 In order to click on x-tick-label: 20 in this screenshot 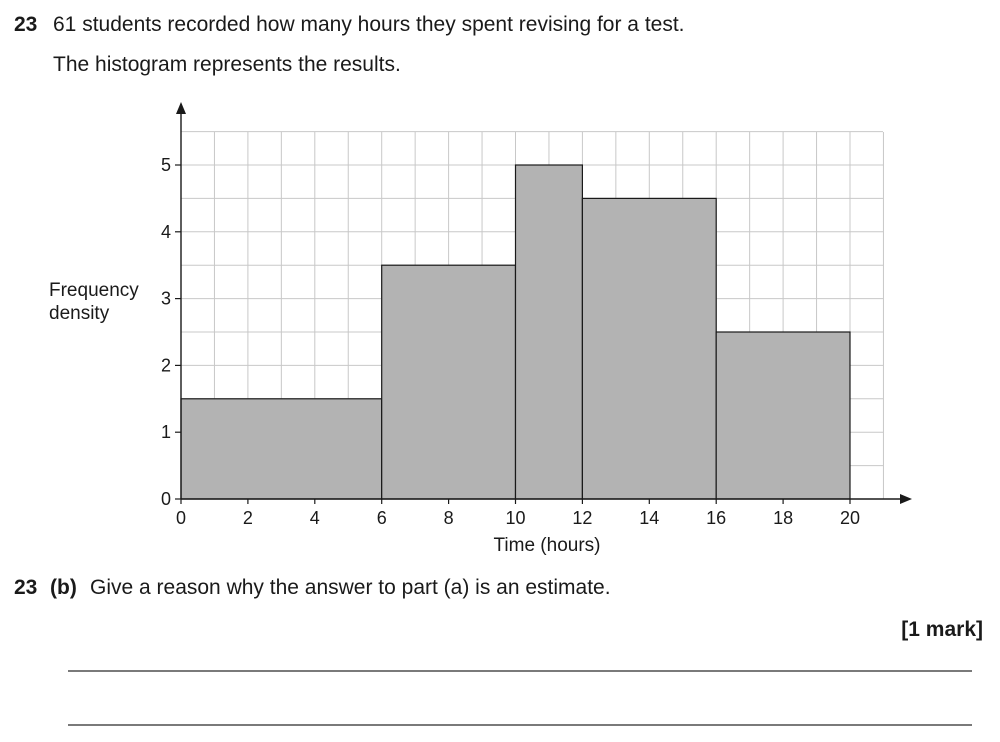, I will do `click(850, 518)`.